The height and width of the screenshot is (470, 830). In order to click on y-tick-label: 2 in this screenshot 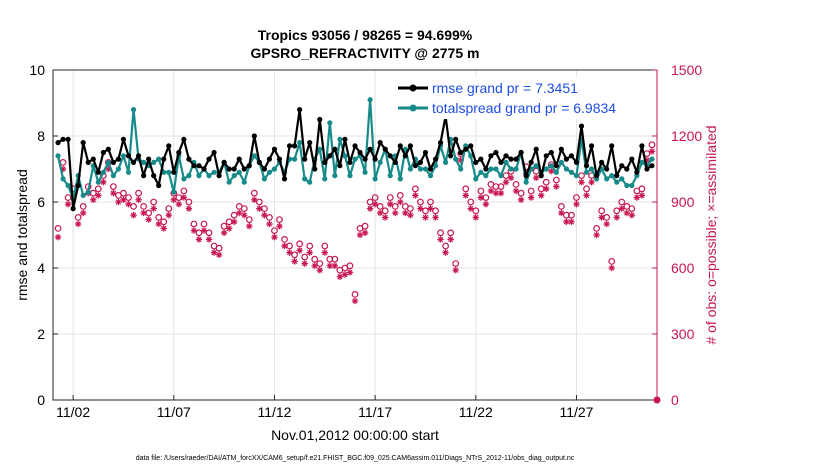, I will do `click(41, 334)`.